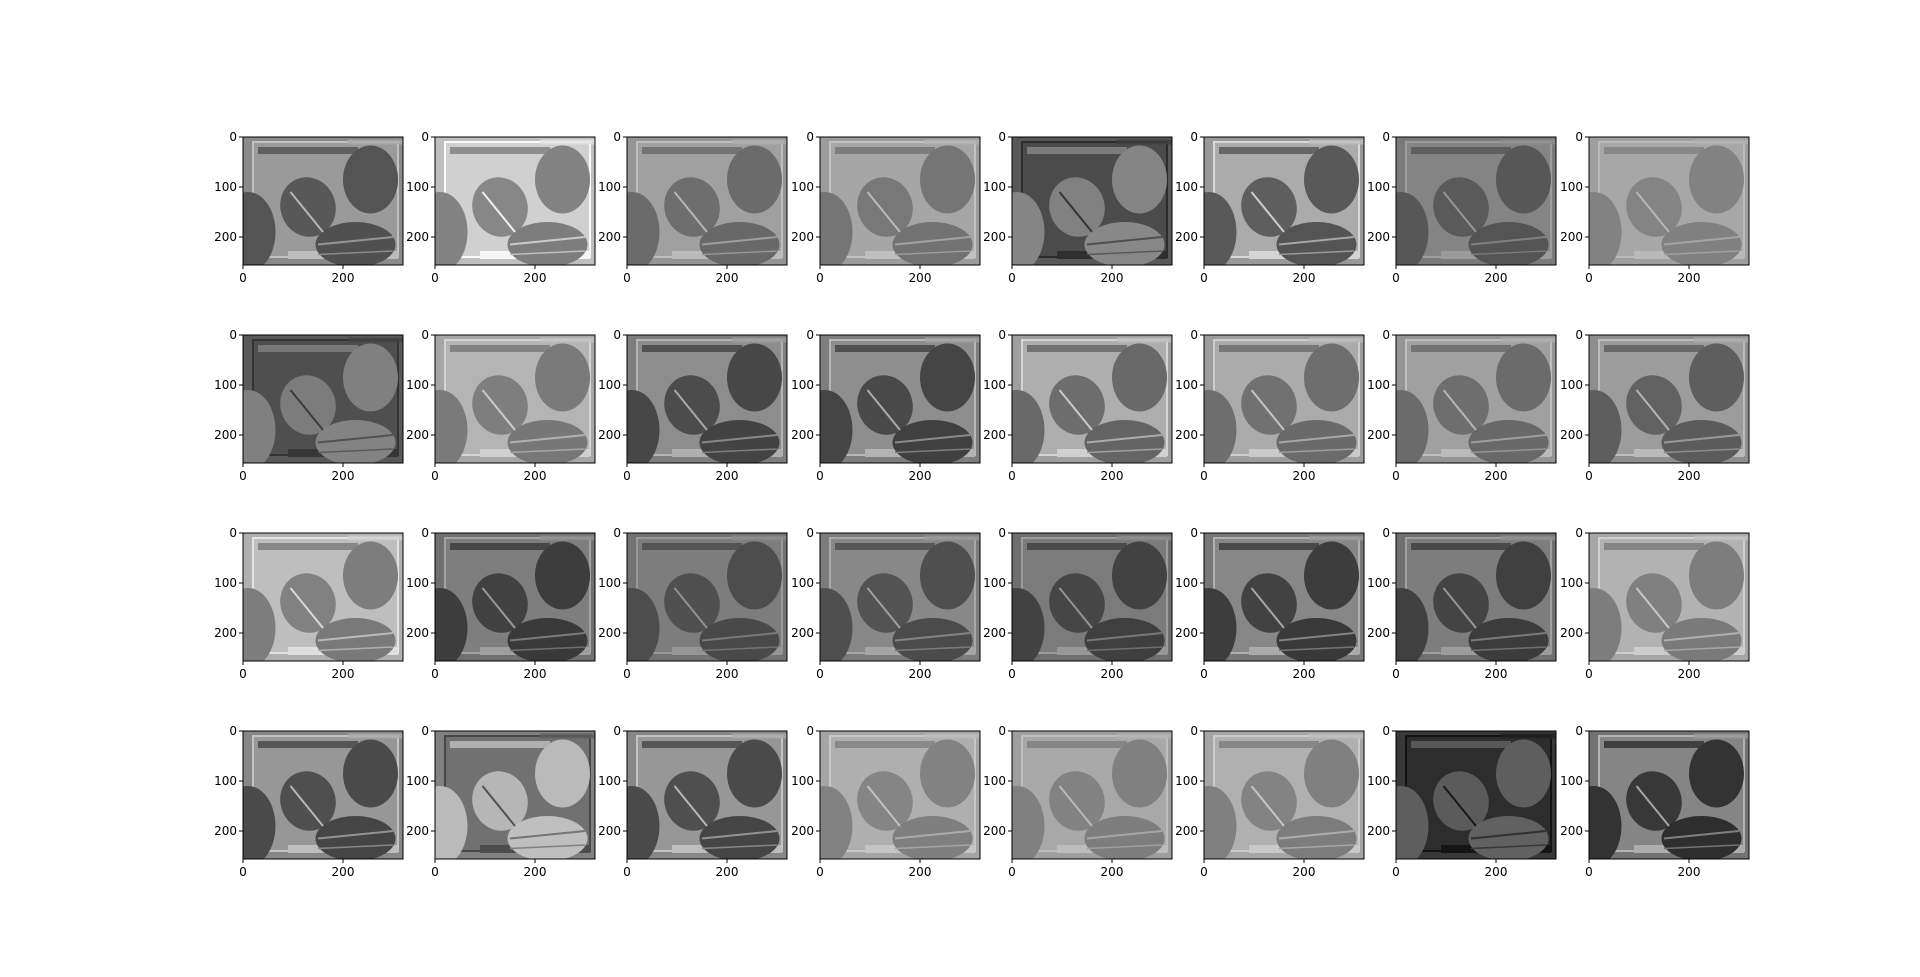 This screenshot has width=1920, height=977. Describe the element at coordinates (1078, 405) in the screenshot. I see `image-panel-13: 0 200 0 100 200` at that location.